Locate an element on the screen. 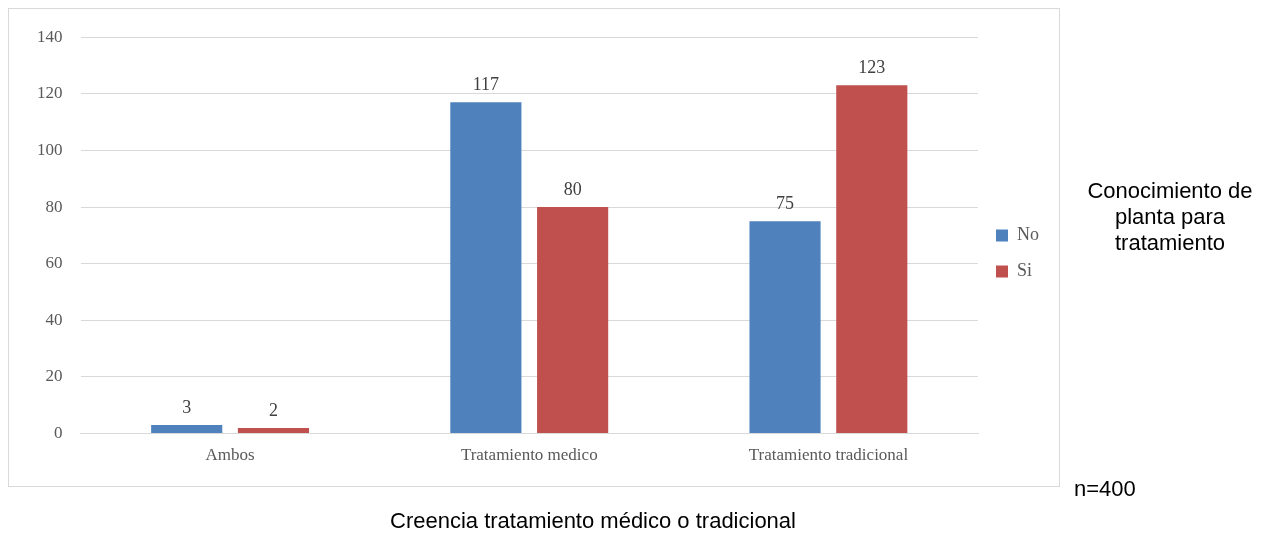 This screenshot has height=541, width=1284. legend-label: Si is located at coordinates (1025, 270).